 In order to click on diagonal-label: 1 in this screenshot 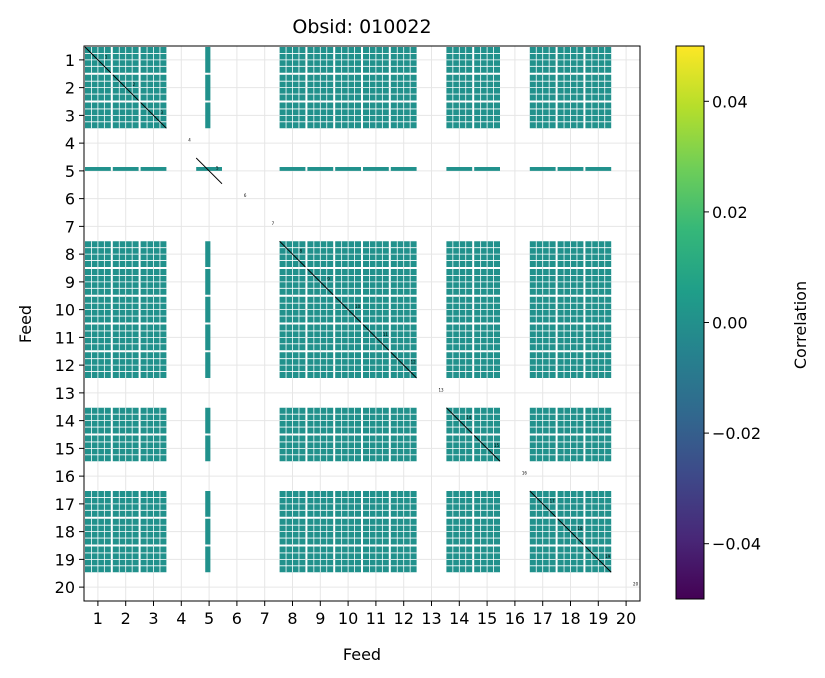, I will do `click(106, 56)`.